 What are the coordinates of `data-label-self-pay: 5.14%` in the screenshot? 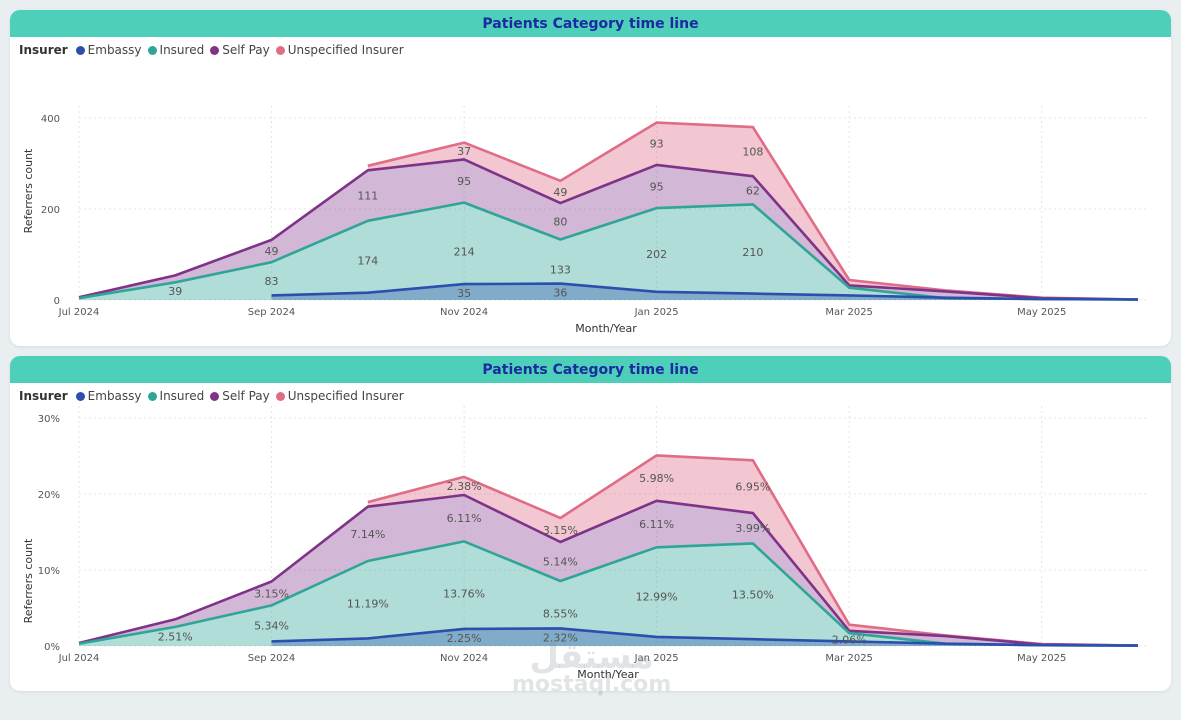 It's located at (560, 561).